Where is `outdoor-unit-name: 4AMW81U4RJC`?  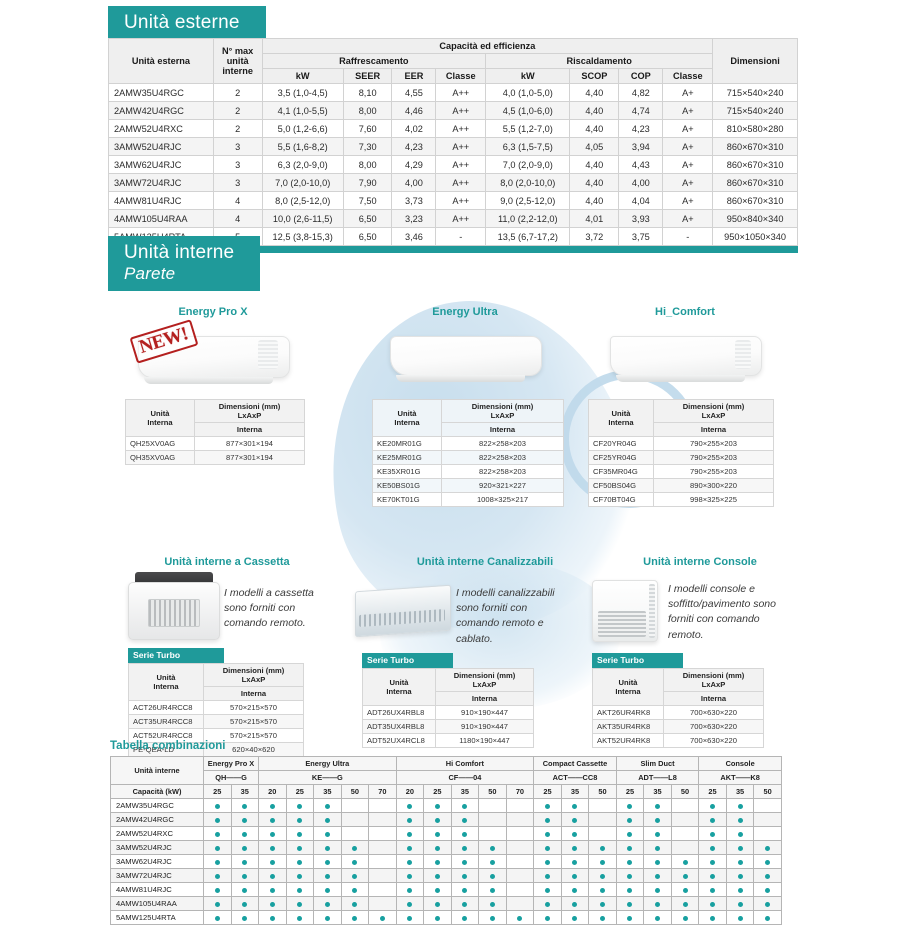
outdoor-unit-name: 4AMW81U4RJC is located at coordinates (161, 200).